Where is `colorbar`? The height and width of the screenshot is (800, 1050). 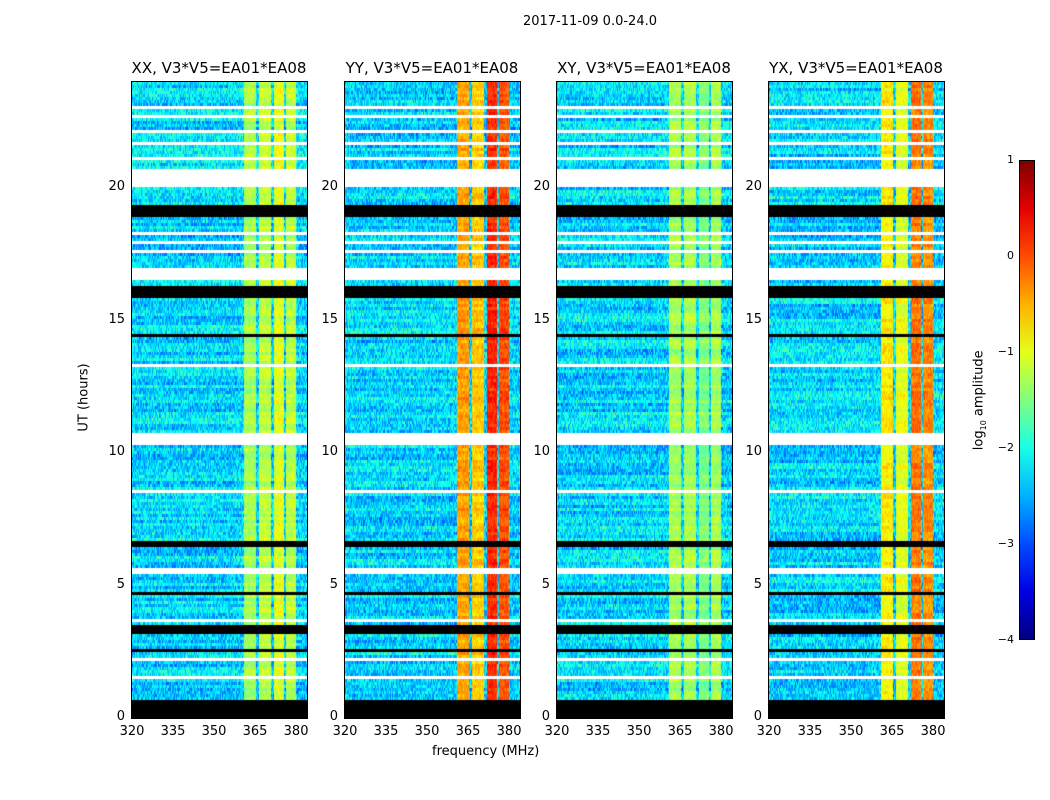
colorbar is located at coordinates (1027, 400).